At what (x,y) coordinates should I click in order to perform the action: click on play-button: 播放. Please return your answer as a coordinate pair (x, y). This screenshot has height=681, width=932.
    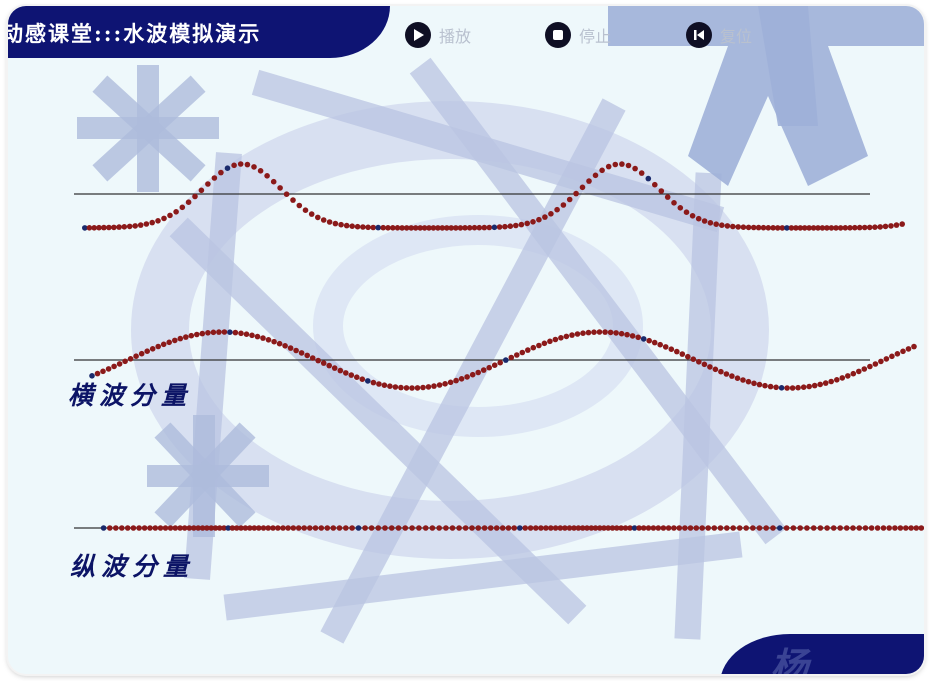
    Looking at the image, I should click on (438, 35).